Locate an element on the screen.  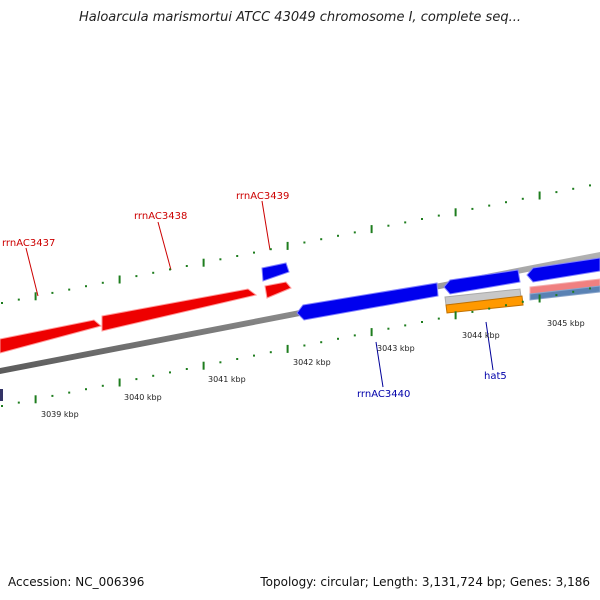
scale-label-3040: 3040 kbp is located at coordinates (143, 397).